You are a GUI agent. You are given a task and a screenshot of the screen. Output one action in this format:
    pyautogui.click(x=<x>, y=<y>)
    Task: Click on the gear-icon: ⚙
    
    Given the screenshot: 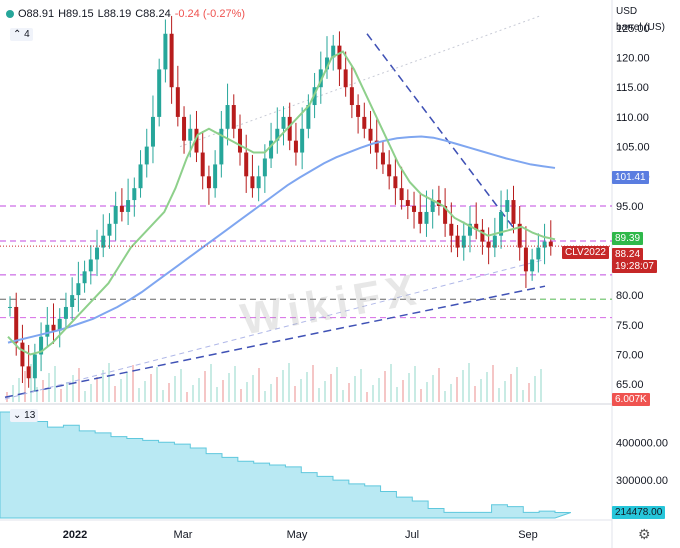 What is the action you would take?
    pyautogui.click(x=644, y=534)
    